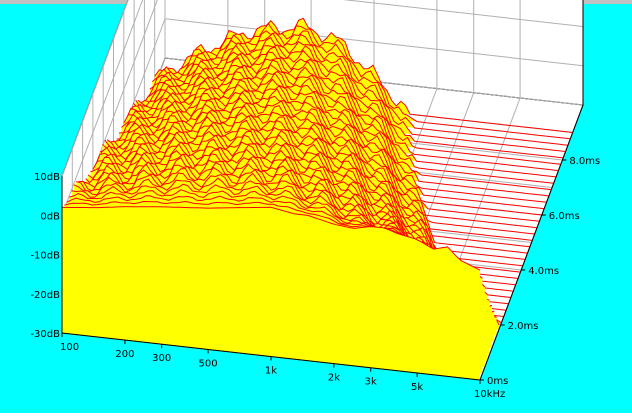  What do you see at coordinates (50, 216) in the screenshot?
I see `y-tick-label: 0dB` at bounding box center [50, 216].